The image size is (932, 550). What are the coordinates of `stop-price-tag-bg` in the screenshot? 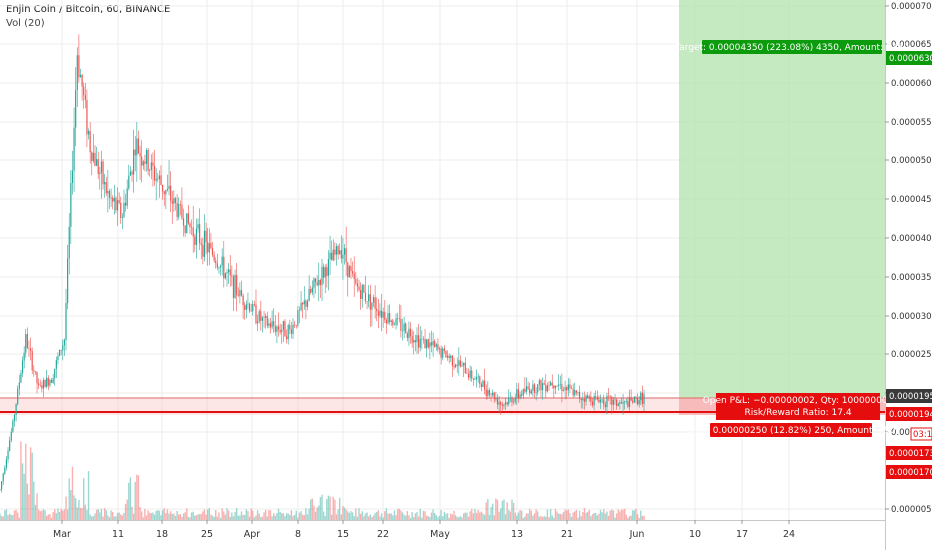 It's located at (909, 472).